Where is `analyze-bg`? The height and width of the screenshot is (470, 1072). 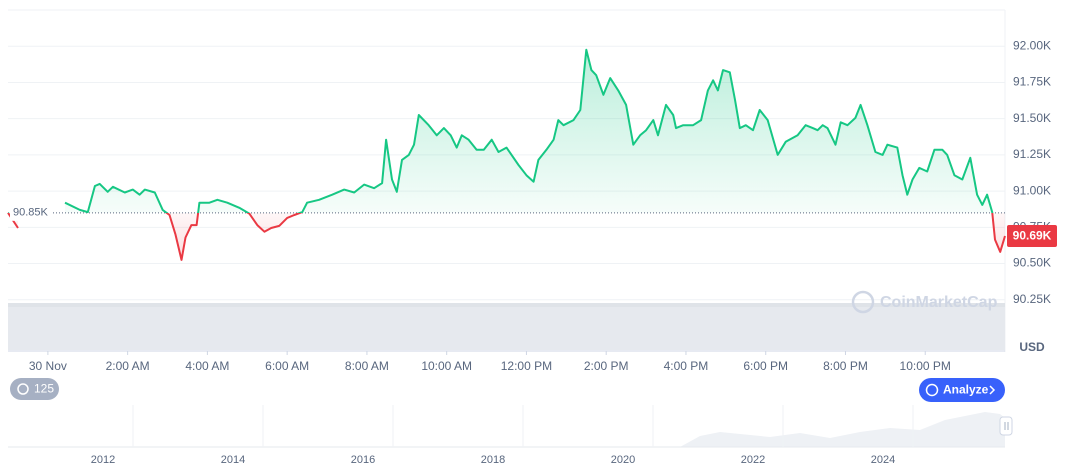
analyze-bg is located at coordinates (962, 390).